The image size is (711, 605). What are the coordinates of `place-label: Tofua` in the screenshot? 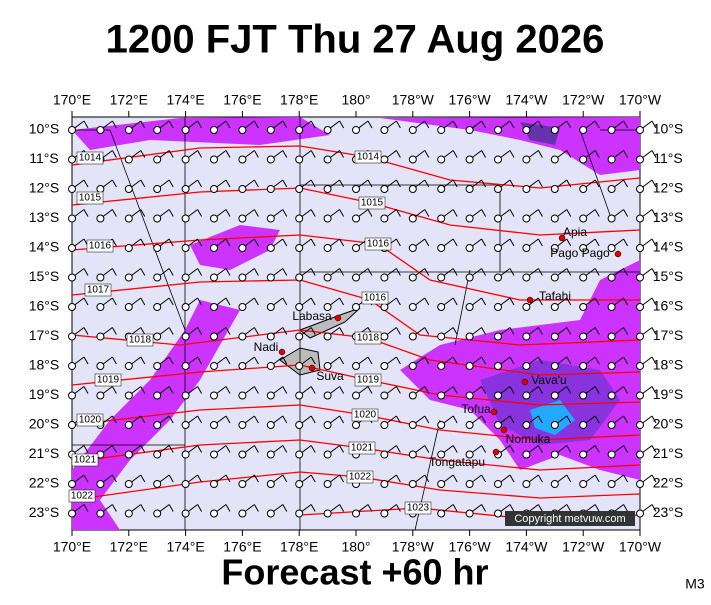 It's located at (476, 409).